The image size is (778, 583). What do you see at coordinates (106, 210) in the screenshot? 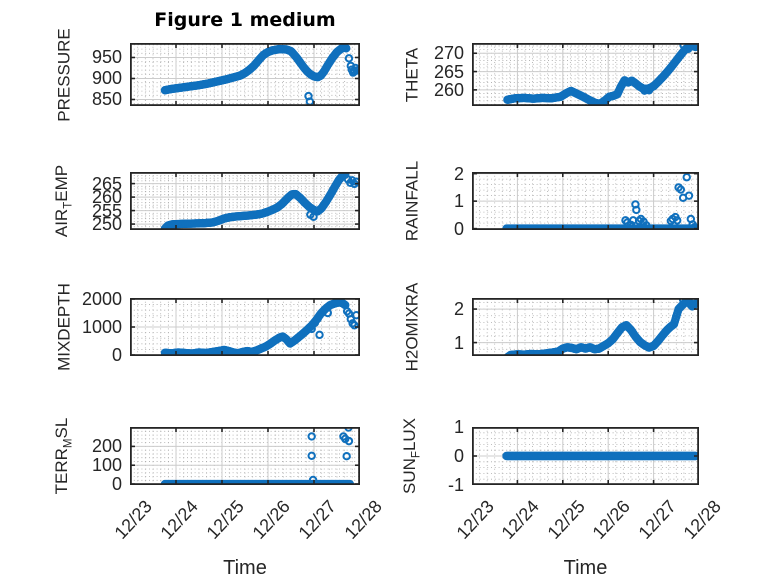
I see `y-tick-label: 255` at bounding box center [106, 210].